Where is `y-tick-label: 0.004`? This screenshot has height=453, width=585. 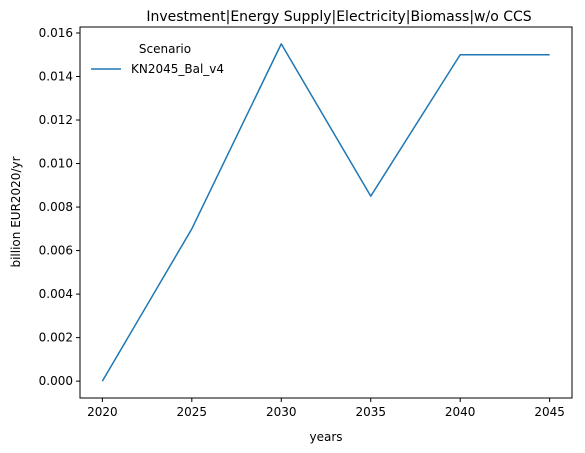 y-tick-label: 0.004 is located at coordinates (56, 294).